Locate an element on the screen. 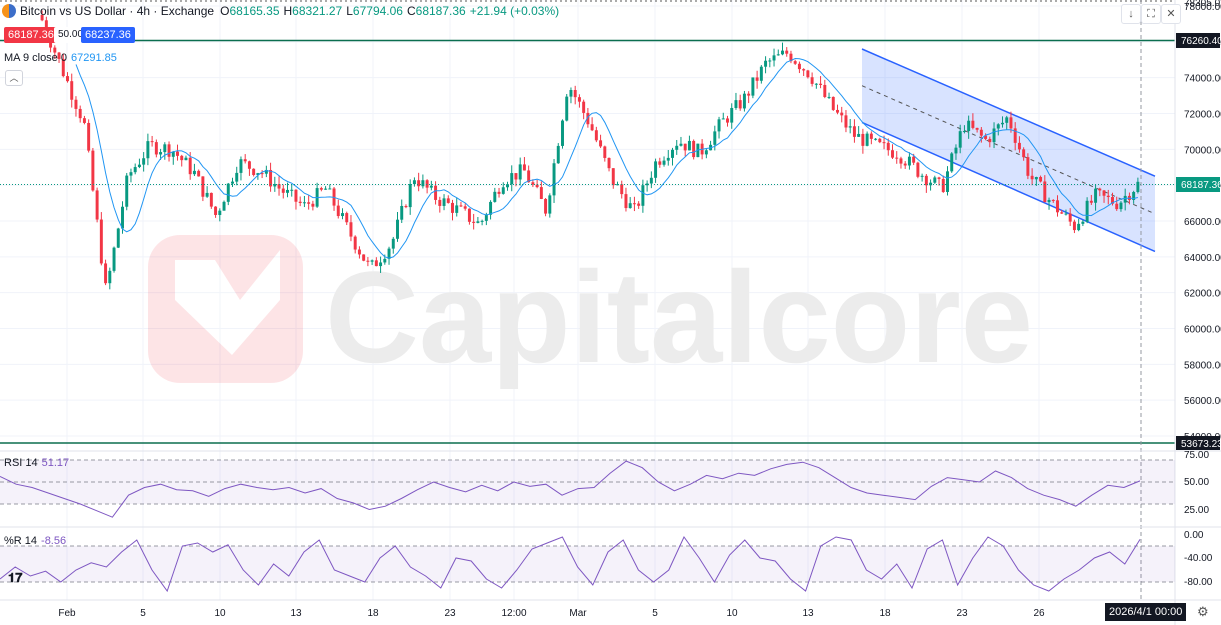  time-tick-0: Feb is located at coordinates (67, 613).